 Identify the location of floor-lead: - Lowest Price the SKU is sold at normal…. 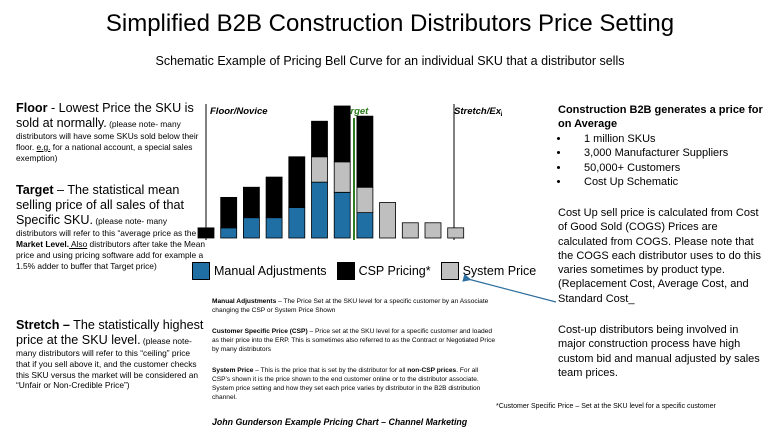
(105, 116).